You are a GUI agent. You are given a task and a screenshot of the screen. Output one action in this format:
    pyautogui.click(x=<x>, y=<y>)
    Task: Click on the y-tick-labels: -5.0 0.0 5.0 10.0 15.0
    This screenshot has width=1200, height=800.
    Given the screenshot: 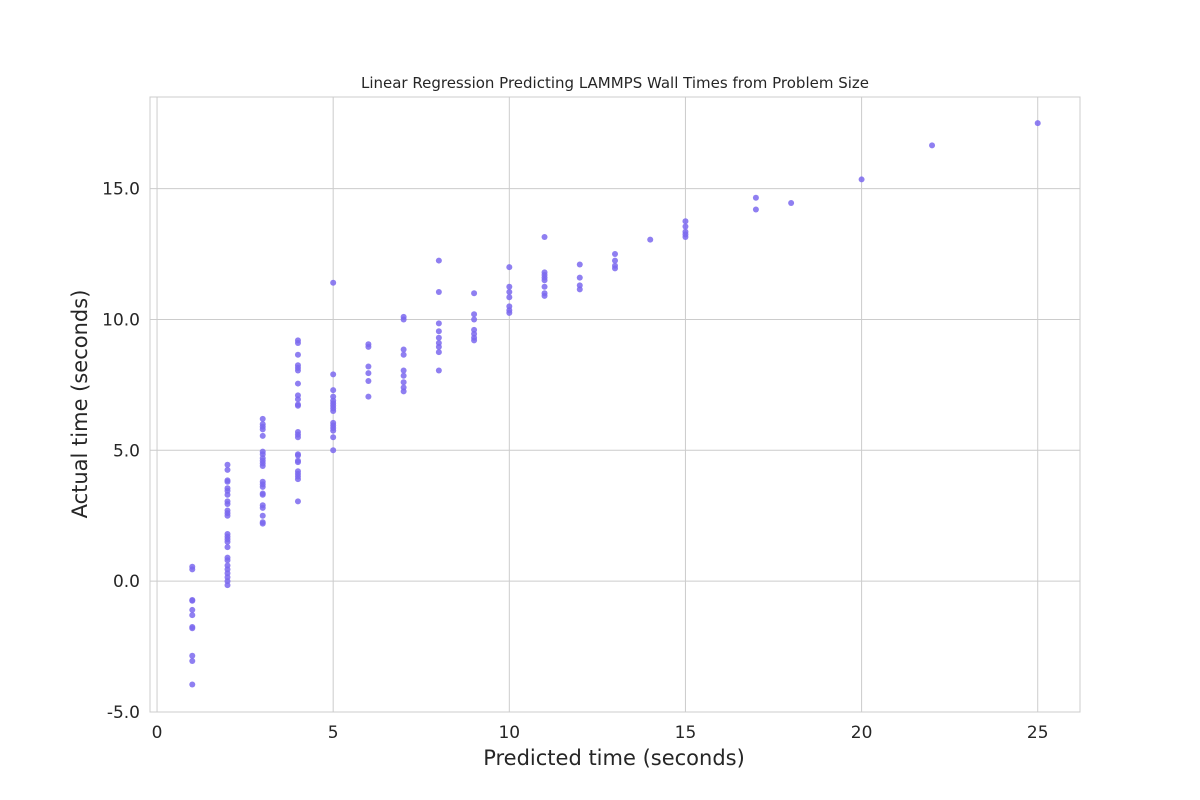 What is the action you would take?
    pyautogui.click(x=121, y=451)
    